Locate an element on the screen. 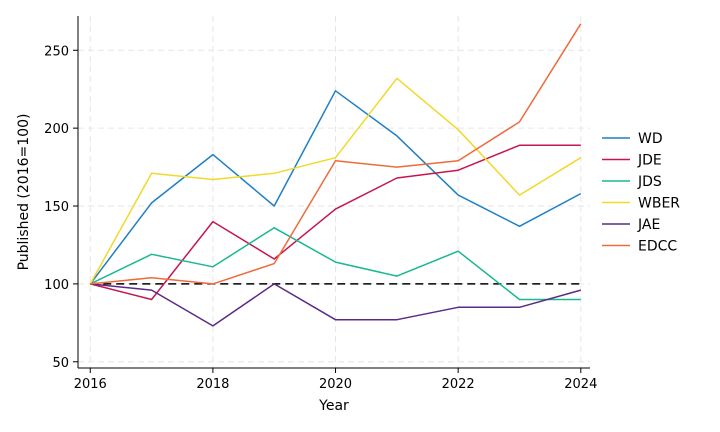 This screenshot has height=432, width=720. series-line-jds is located at coordinates (335, 264).